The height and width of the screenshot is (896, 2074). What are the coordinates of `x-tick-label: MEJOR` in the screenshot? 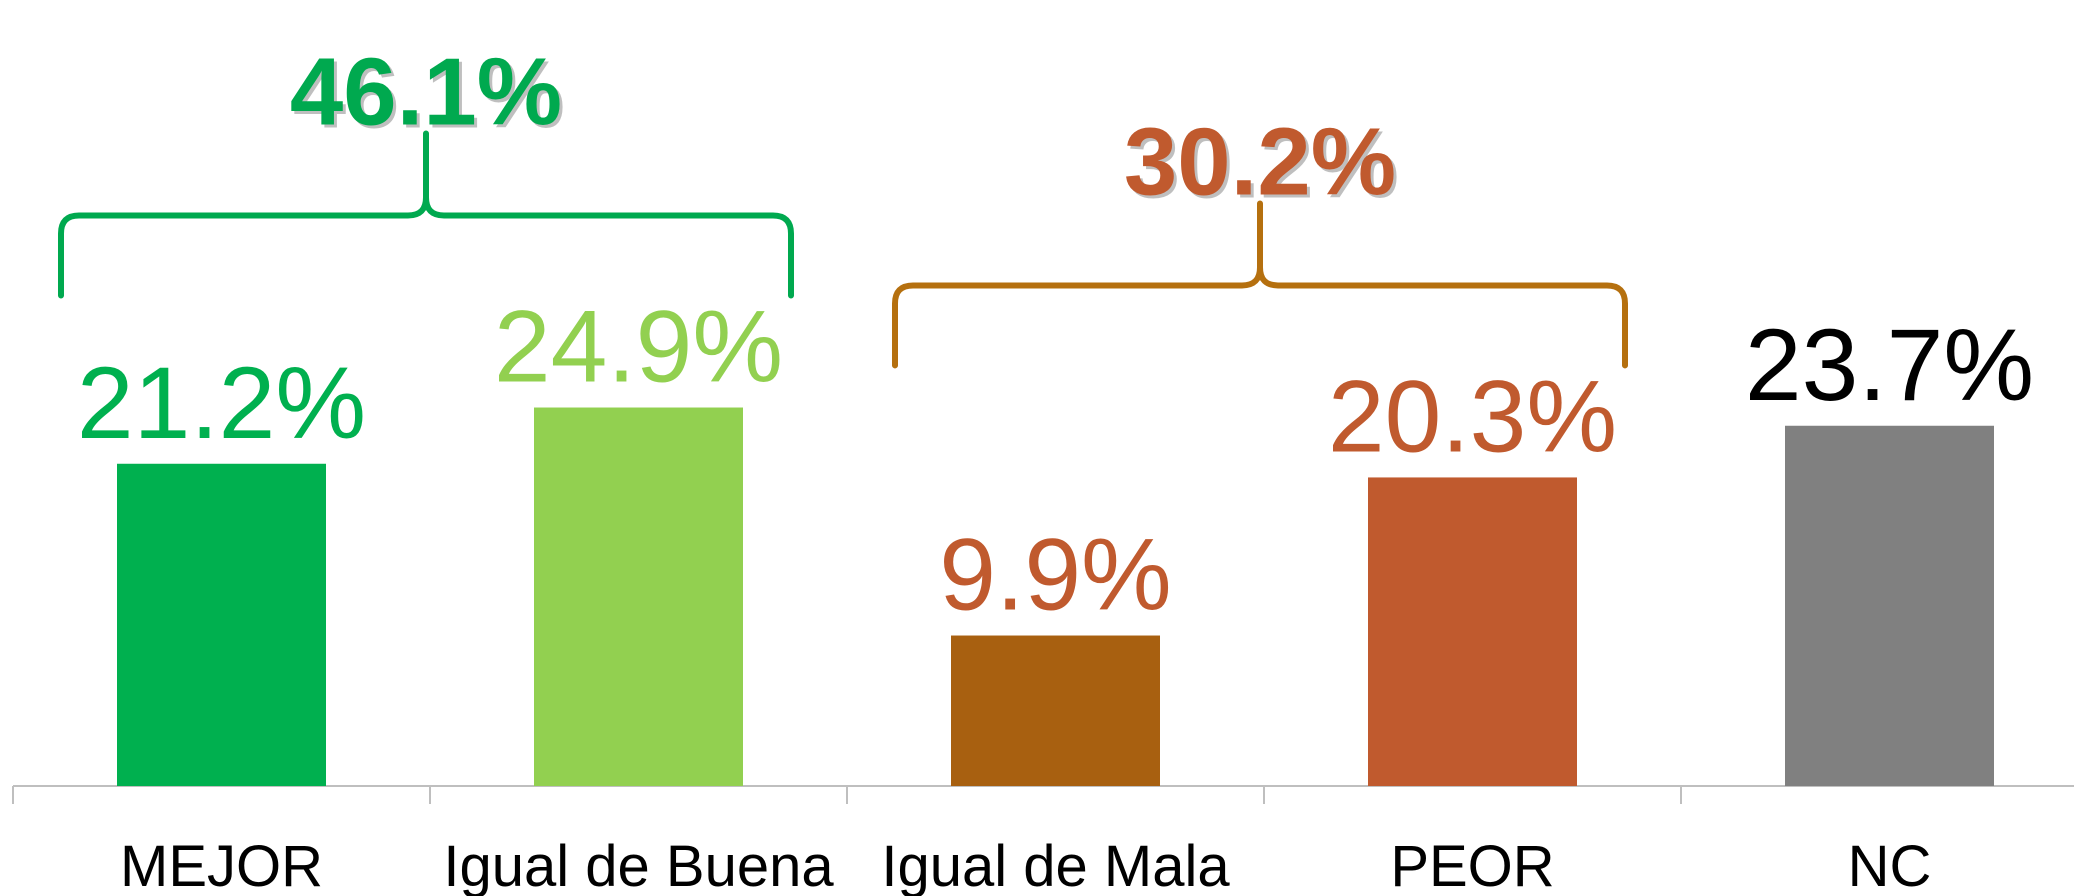 It's located at (221, 865).